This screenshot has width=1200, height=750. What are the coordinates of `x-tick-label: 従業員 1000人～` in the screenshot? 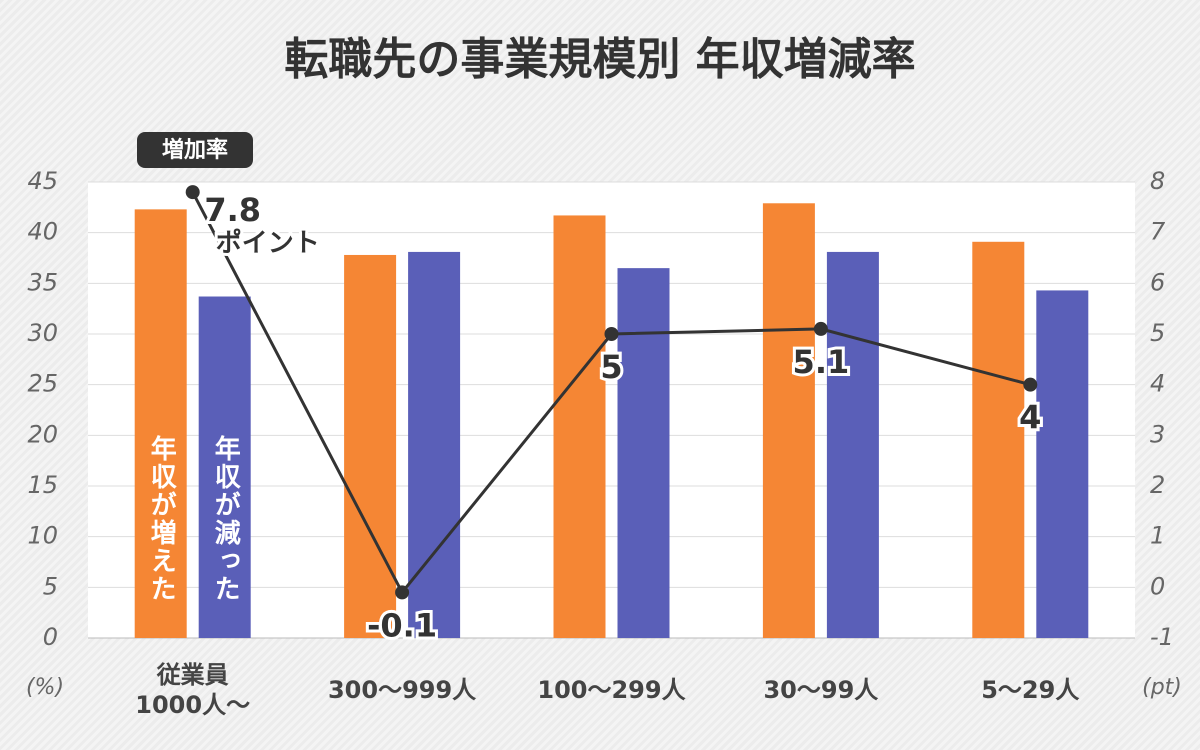 It's located at (193, 690).